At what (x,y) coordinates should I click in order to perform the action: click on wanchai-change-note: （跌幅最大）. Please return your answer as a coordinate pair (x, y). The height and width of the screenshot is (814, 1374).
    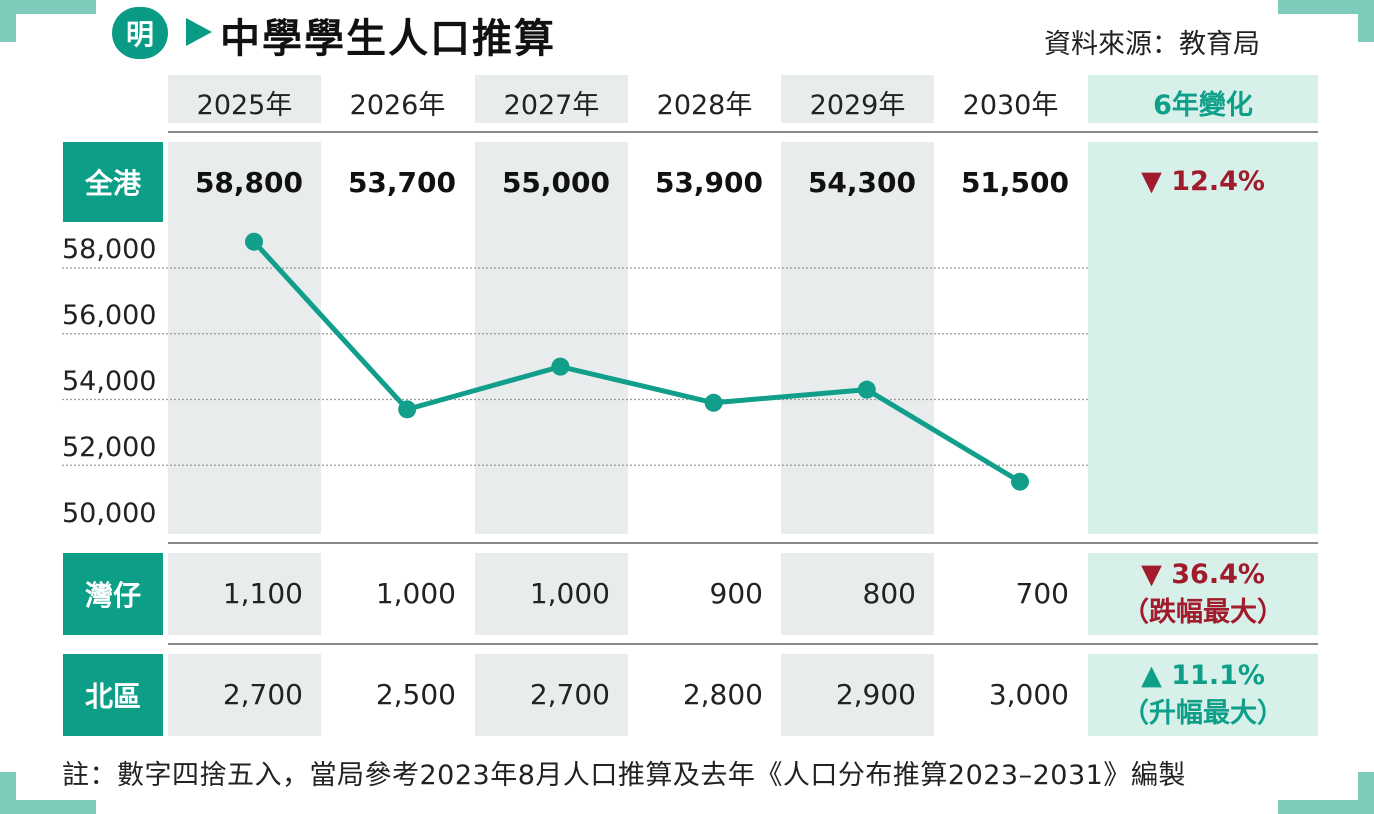
    Looking at the image, I should click on (1203, 612).